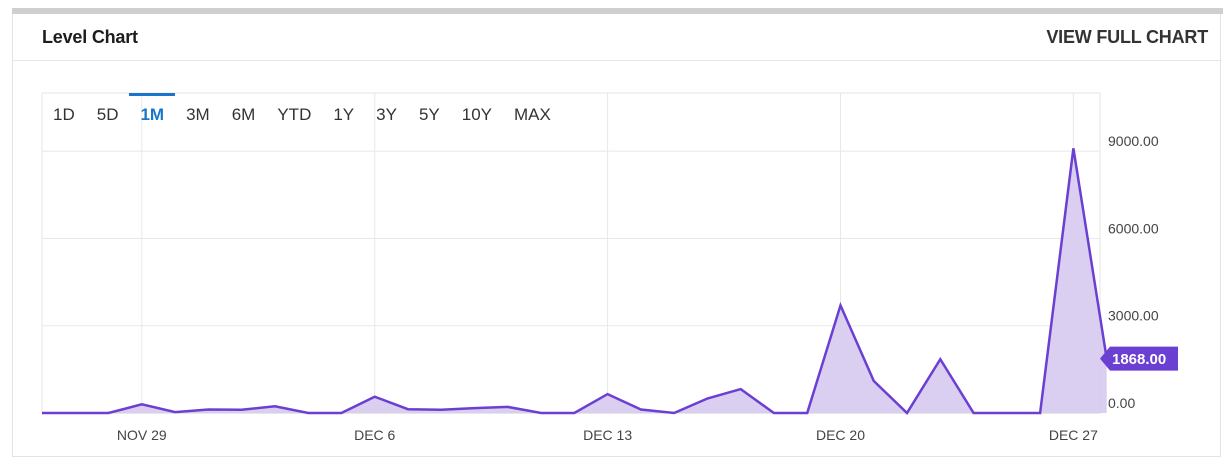  What do you see at coordinates (152, 115) in the screenshot?
I see `range-1m: 1M` at bounding box center [152, 115].